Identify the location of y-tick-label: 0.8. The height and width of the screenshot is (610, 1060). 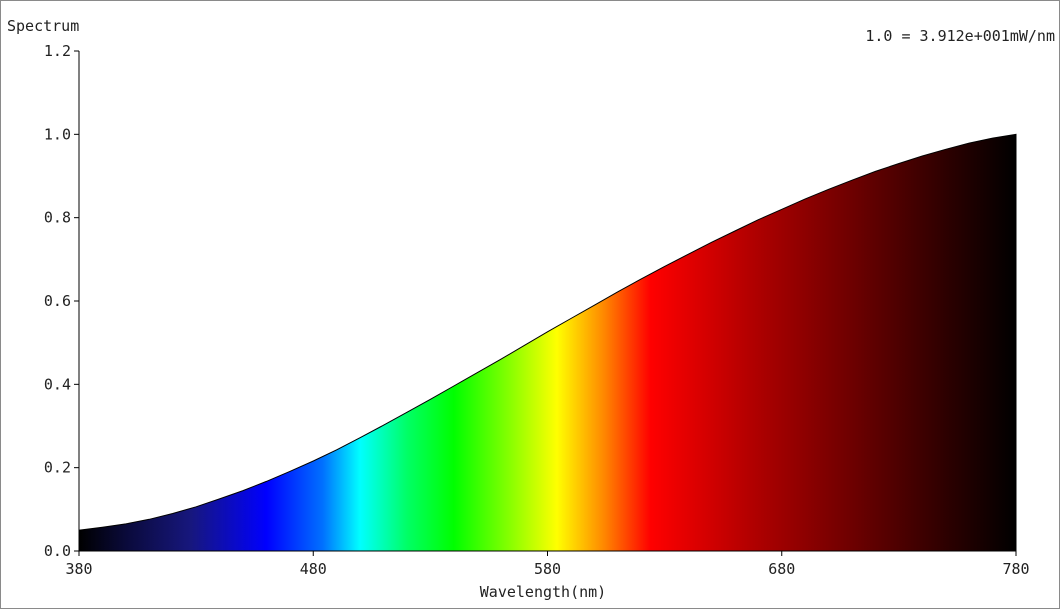
(57, 218).